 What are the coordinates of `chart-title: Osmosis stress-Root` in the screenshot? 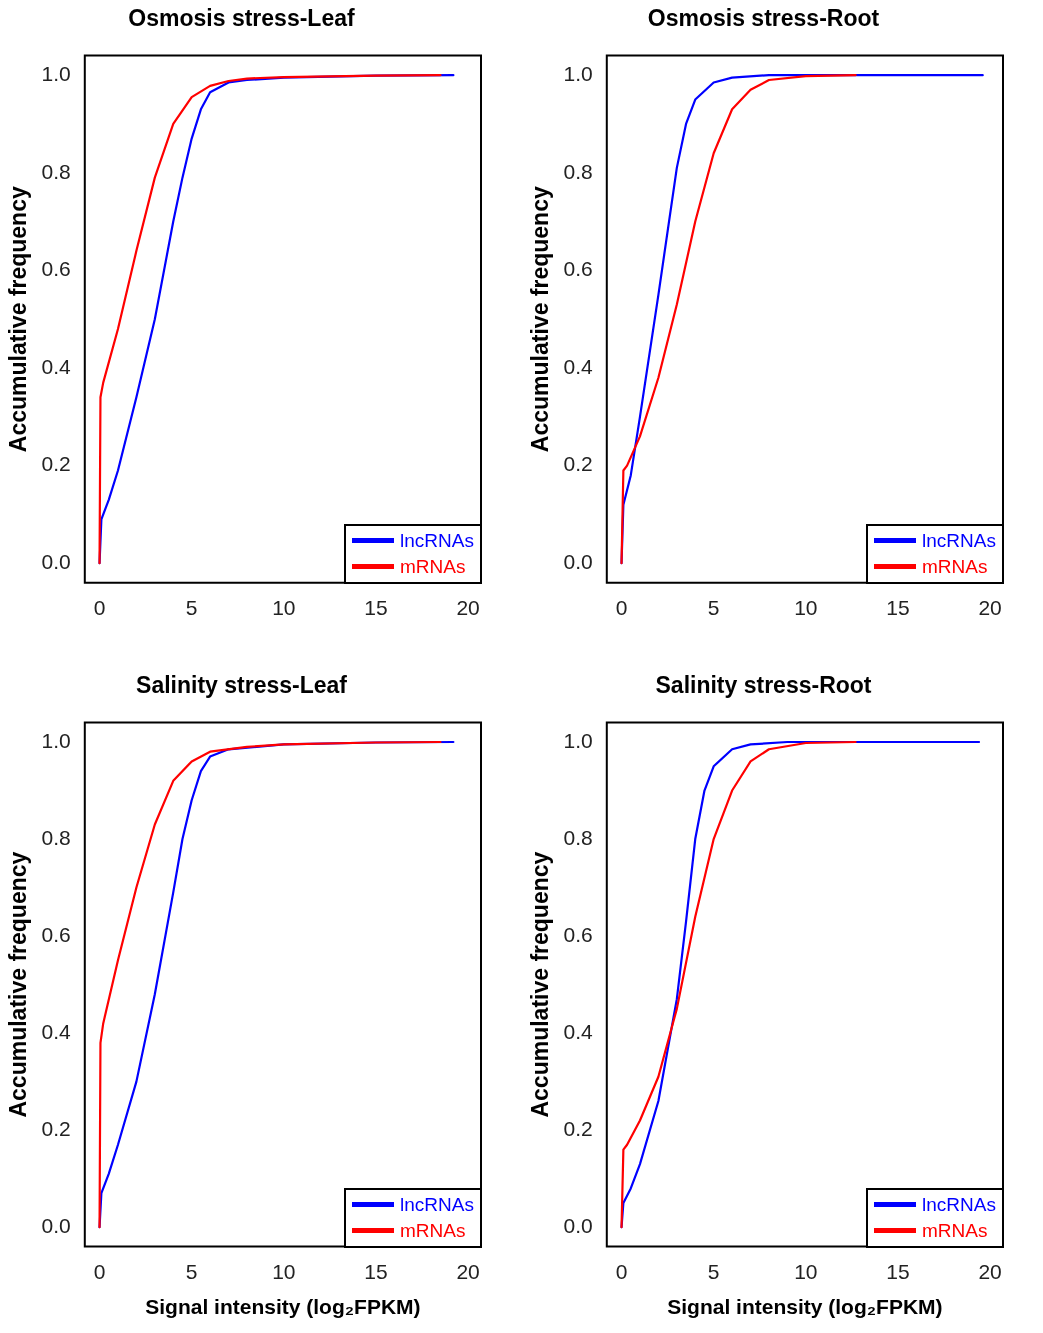 It's located at (763, 18).